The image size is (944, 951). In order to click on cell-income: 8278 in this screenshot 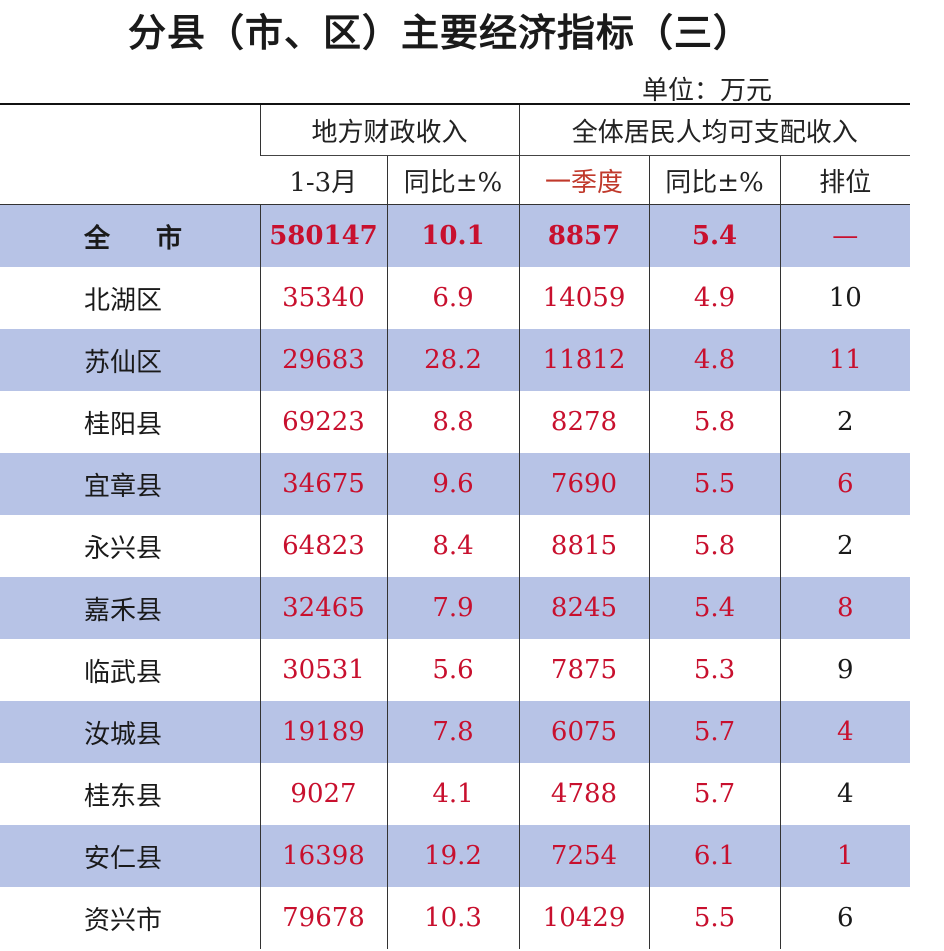, I will do `click(584, 422)`.